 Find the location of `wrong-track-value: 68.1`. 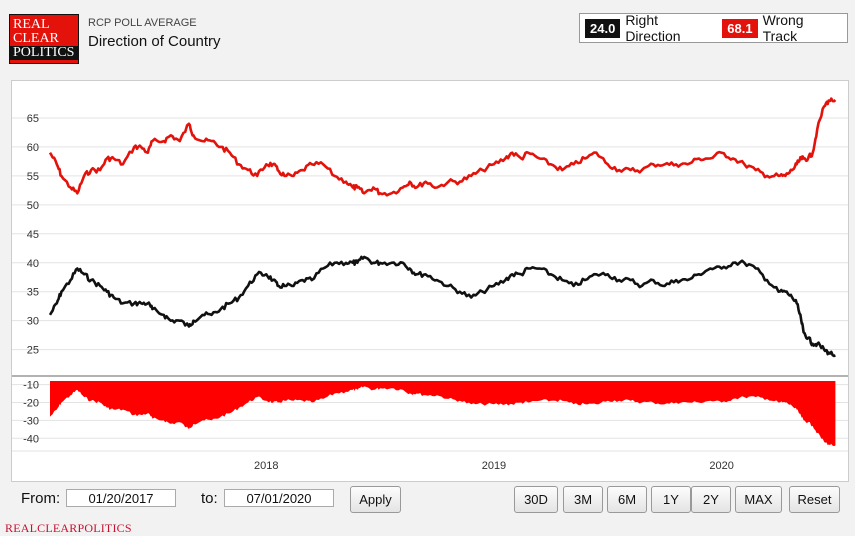

wrong-track-value: 68.1 is located at coordinates (740, 28).